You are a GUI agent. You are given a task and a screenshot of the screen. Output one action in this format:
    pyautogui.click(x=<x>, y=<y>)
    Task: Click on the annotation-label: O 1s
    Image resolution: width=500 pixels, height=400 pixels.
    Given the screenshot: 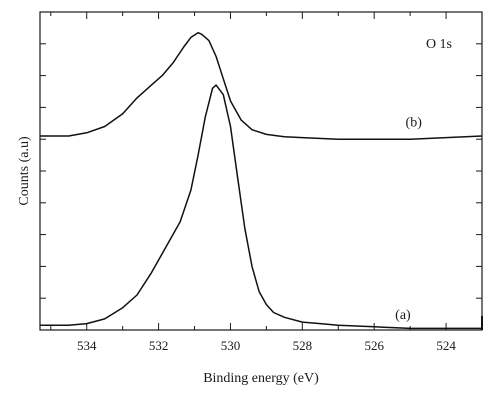 What is the action you would take?
    pyautogui.click(x=439, y=44)
    